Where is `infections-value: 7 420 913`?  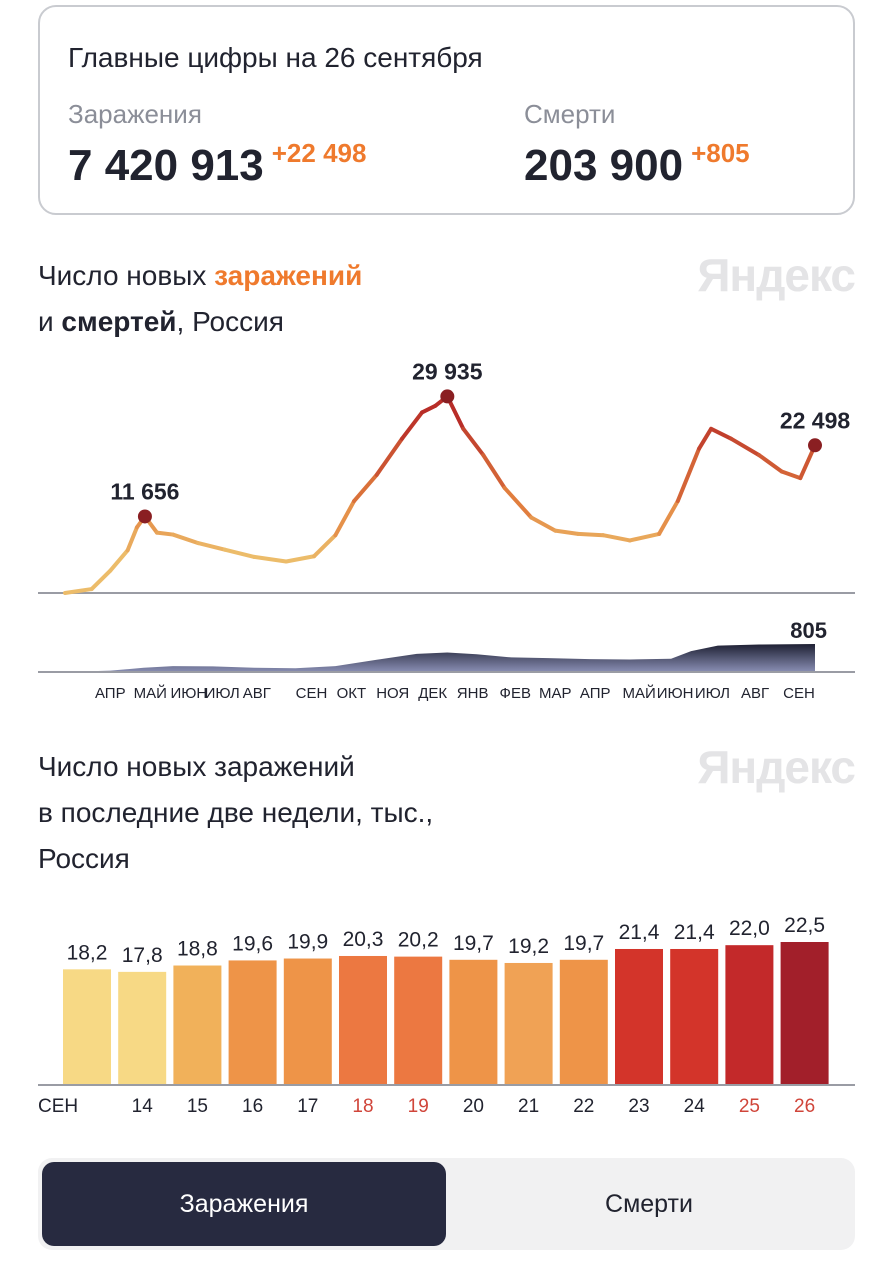
infections-value: 7 420 913 is located at coordinates (166, 165).